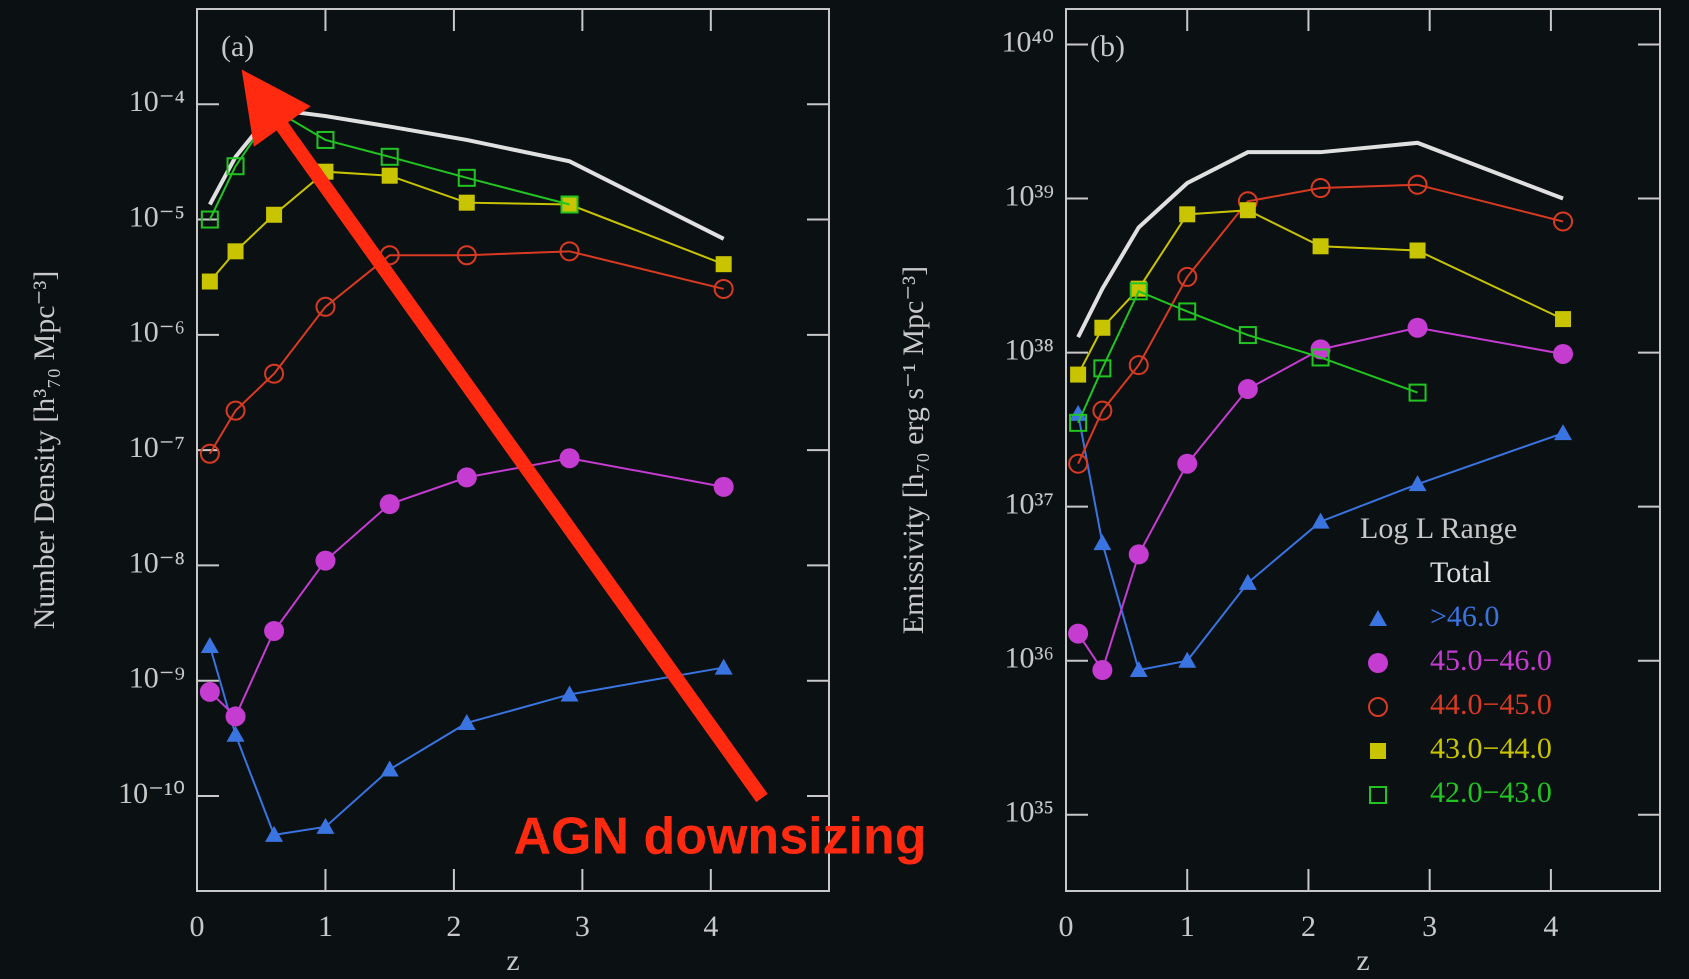  Describe the element at coordinates (157, 562) in the screenshot. I see `y-tick-label: 10⁻⁸` at that location.